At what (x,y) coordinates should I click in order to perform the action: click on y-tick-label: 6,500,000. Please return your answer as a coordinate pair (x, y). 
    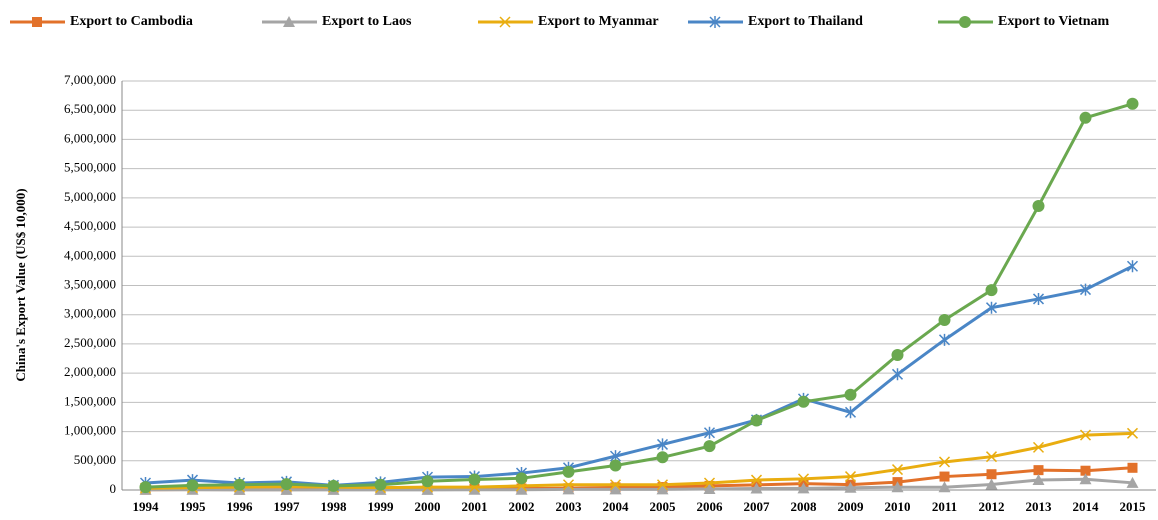
    Looking at the image, I should click on (90, 108).